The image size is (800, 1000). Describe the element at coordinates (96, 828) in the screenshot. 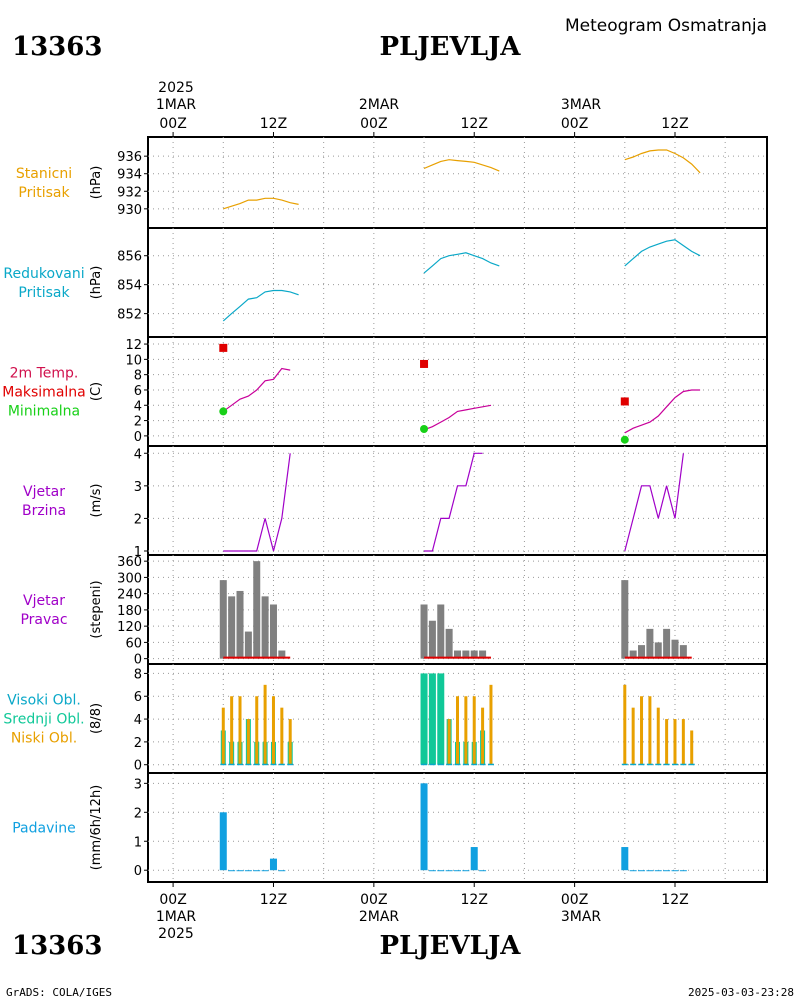

I see `y-axis-label: (mm/6h/12h)` at that location.